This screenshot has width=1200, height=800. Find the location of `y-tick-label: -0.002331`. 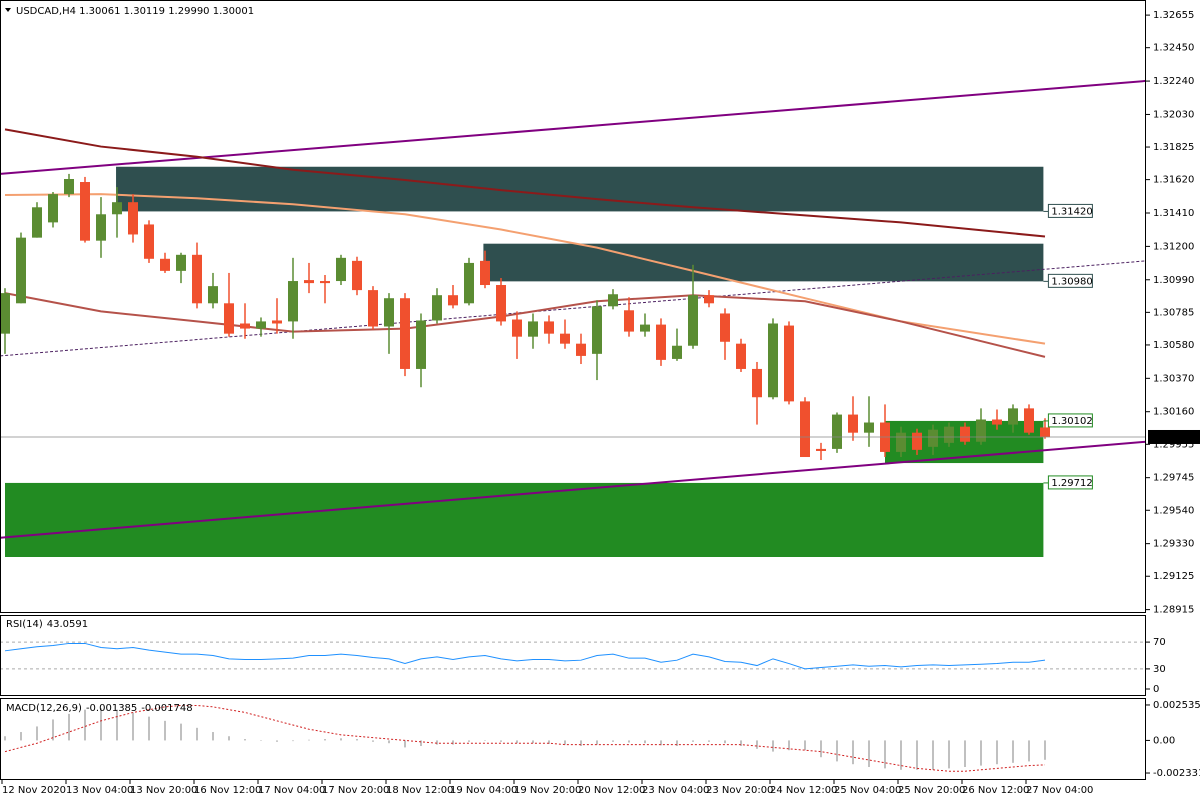

y-tick-label: -0.002331 is located at coordinates (1176, 773).